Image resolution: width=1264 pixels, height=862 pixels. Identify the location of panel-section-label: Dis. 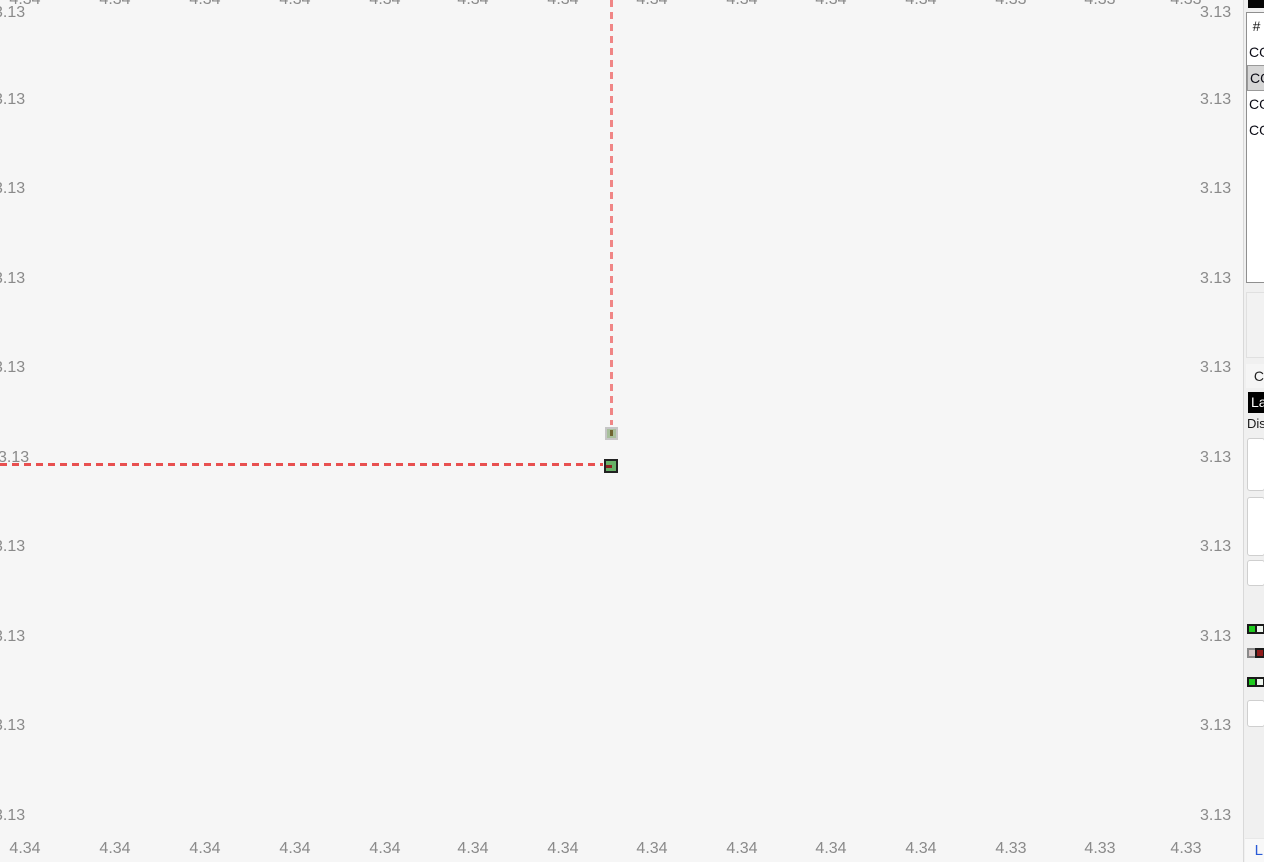
(1255, 423).